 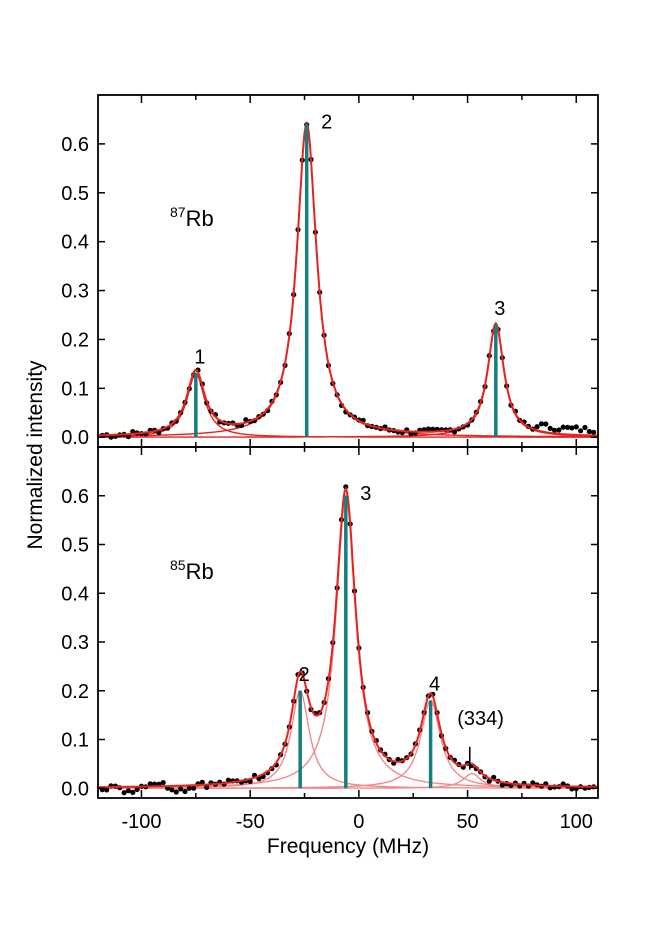 What do you see at coordinates (480, 719) in the screenshot?
I see `peak-label-4: (334)` at bounding box center [480, 719].